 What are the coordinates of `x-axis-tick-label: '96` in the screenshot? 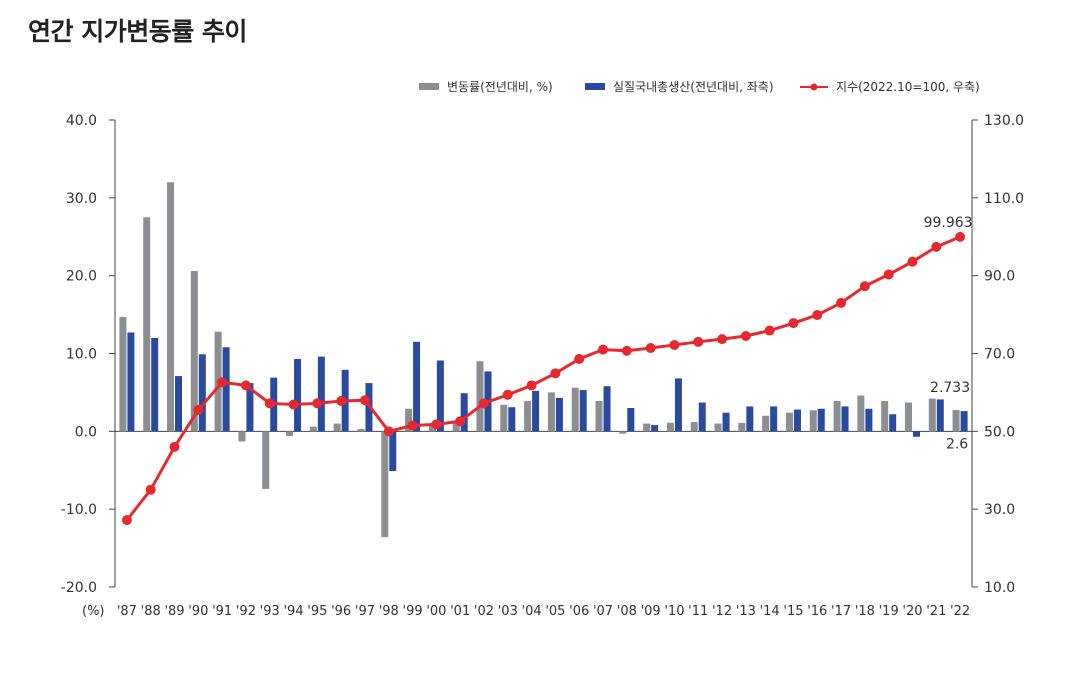 It's located at (341, 611).